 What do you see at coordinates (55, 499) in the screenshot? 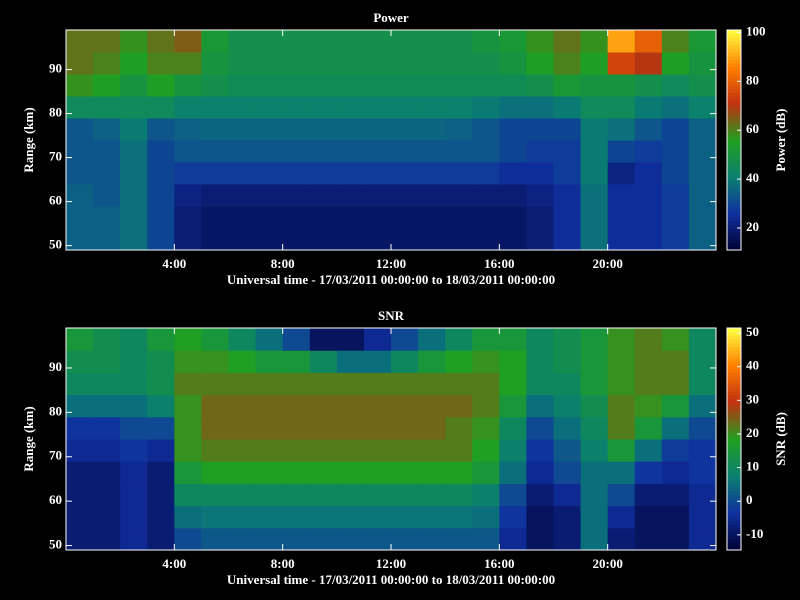
I see `y-tick-label: 60` at bounding box center [55, 499].